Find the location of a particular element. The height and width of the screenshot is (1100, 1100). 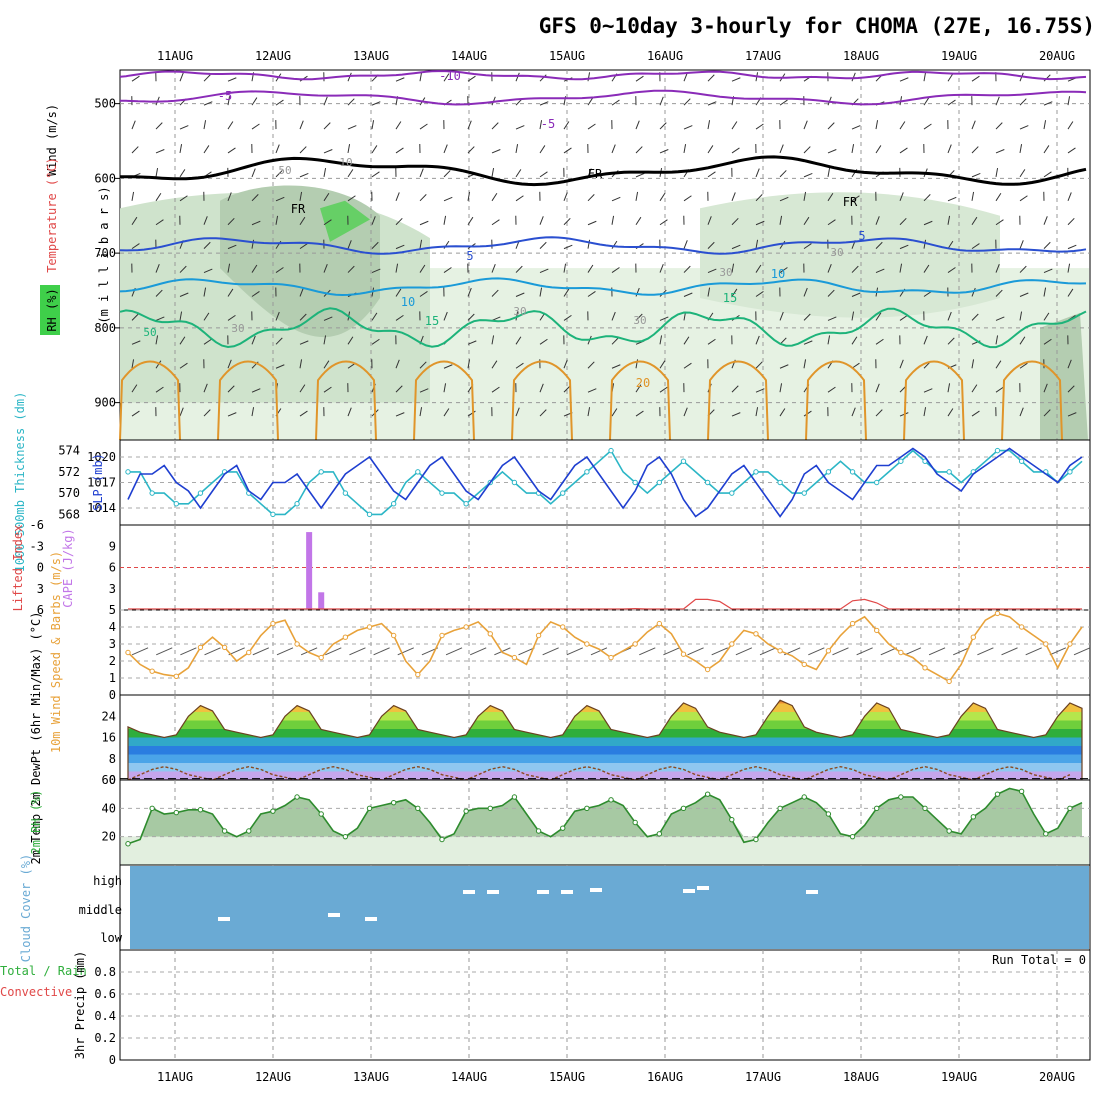

level-label: 900 is located at coordinates (105, 403).